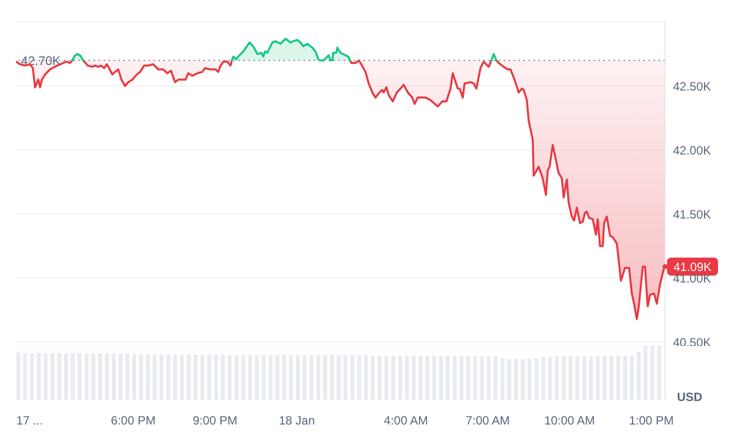  Describe the element at coordinates (692, 267) in the screenshot. I see `annotation: 41.09K` at that location.